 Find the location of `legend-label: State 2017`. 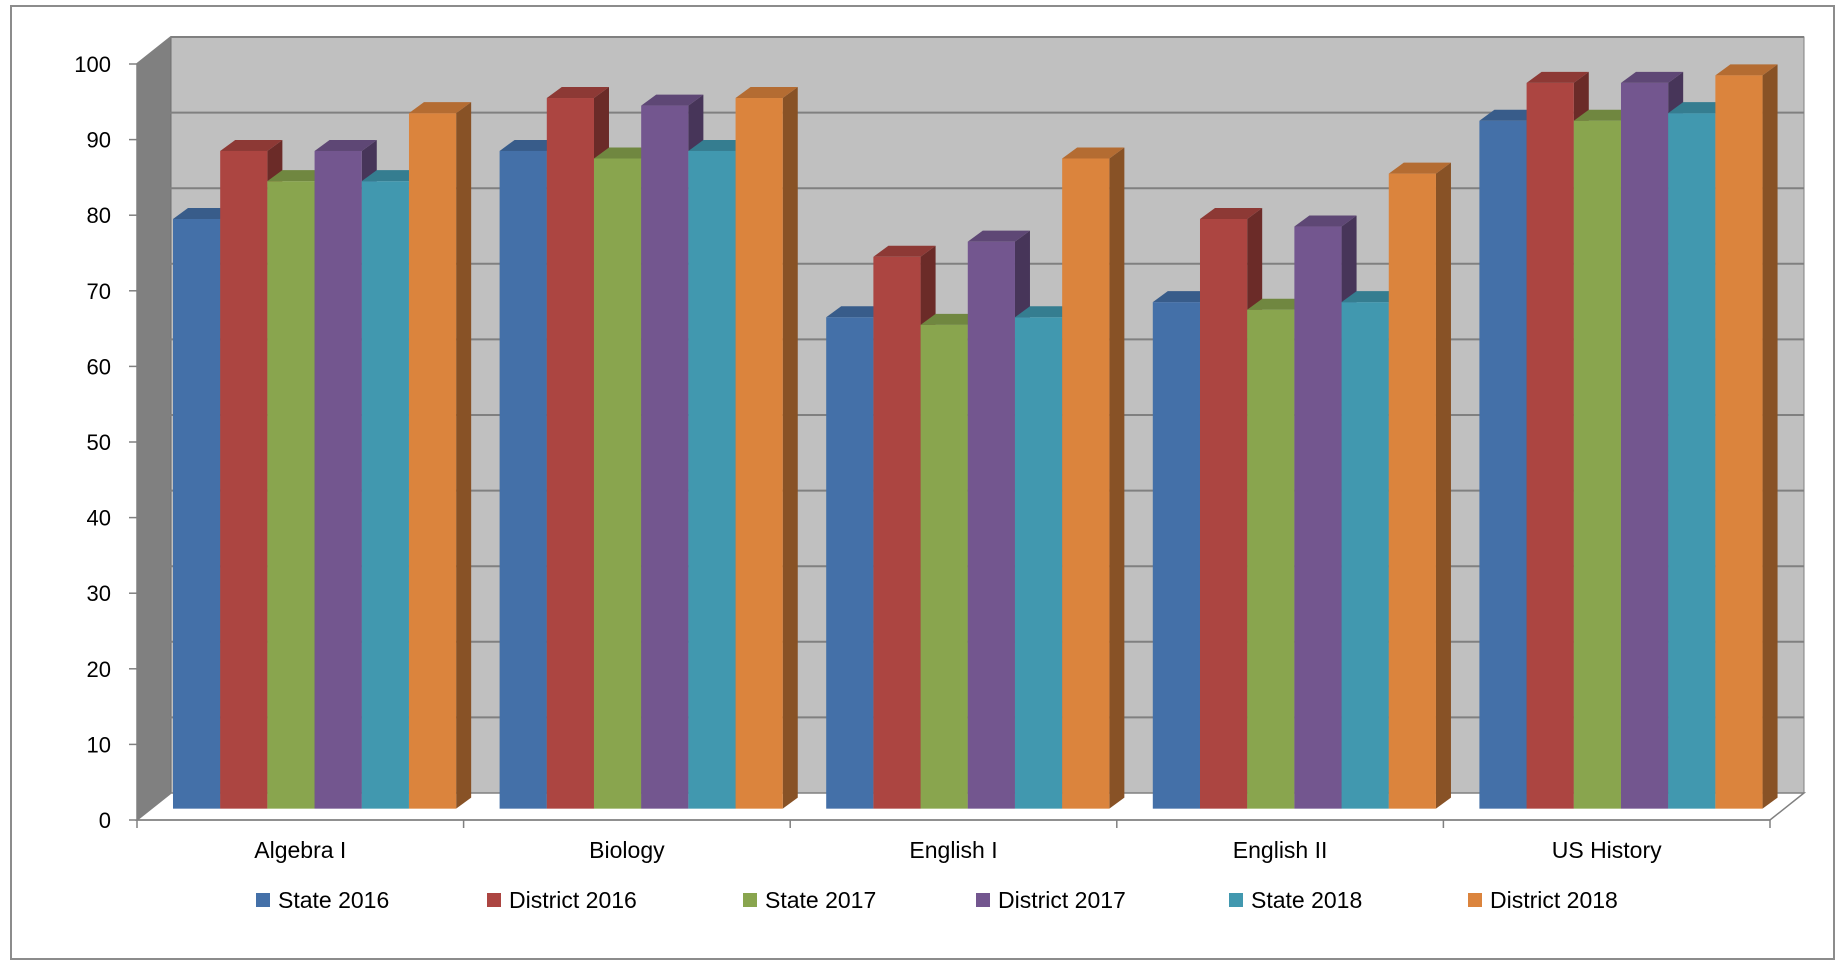

legend-label: State 2017 is located at coordinates (820, 900).